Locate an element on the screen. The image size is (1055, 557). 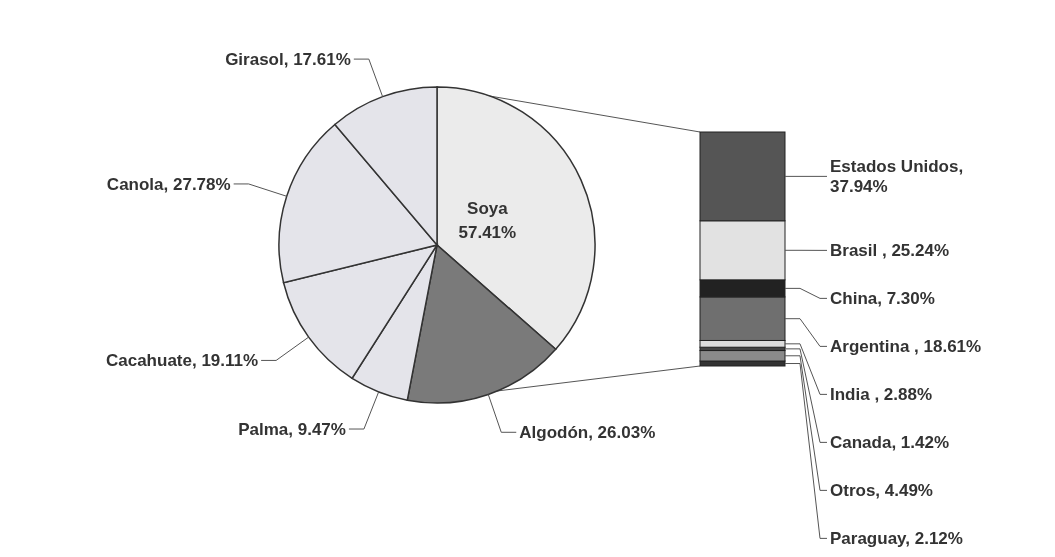
data-label: 57.41% is located at coordinates (487, 233).